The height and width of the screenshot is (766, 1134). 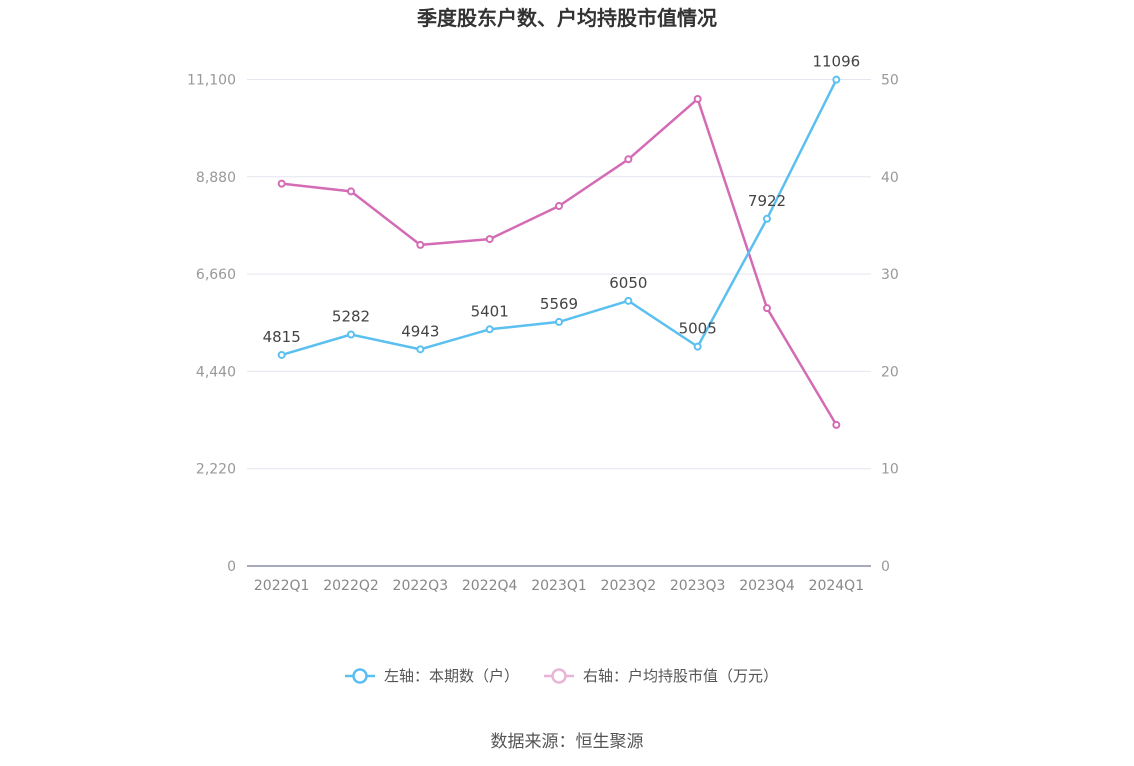 I want to click on data-label: 7922, so click(x=767, y=201).